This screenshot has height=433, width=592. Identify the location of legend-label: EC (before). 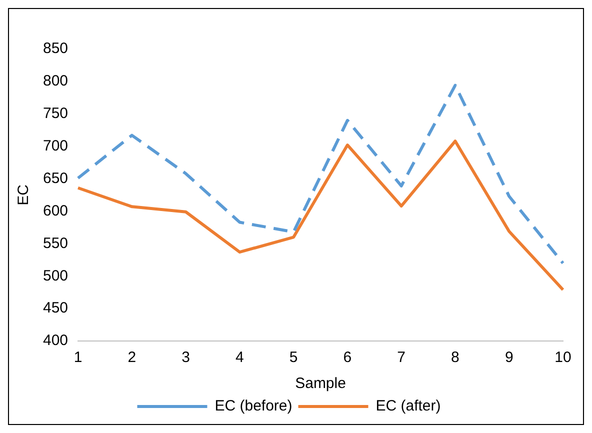
(253, 406).